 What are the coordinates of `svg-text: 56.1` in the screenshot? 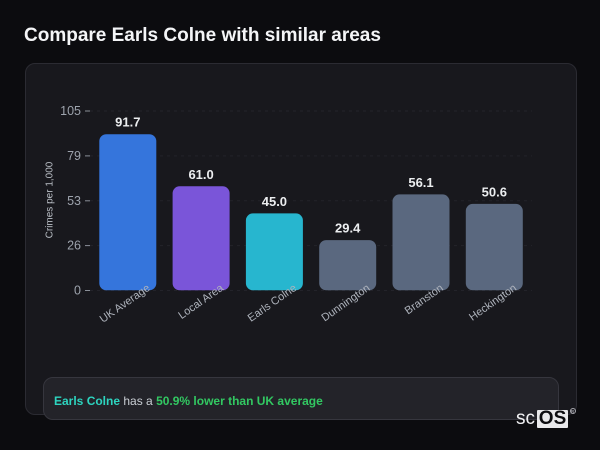 It's located at (420, 182).